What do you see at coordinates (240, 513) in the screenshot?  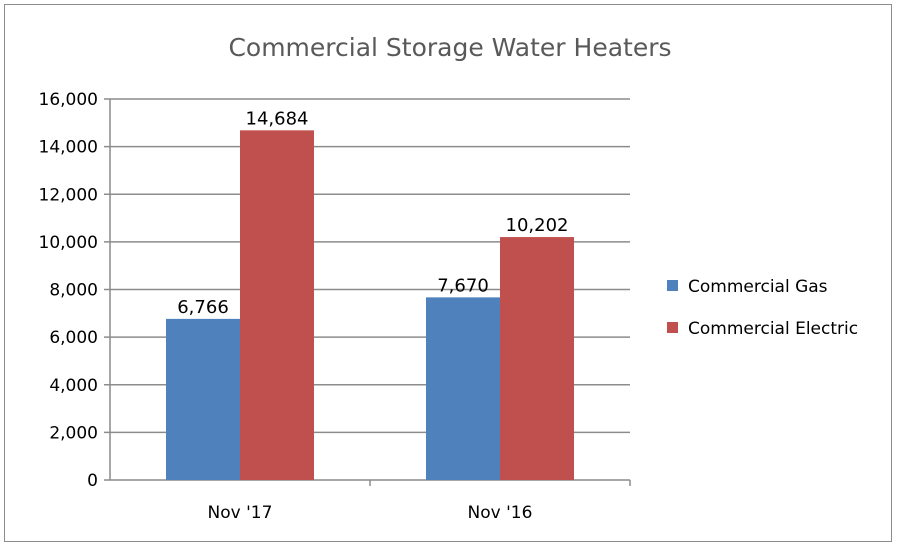 I see `x-tick-label: Nov '17` at bounding box center [240, 513].